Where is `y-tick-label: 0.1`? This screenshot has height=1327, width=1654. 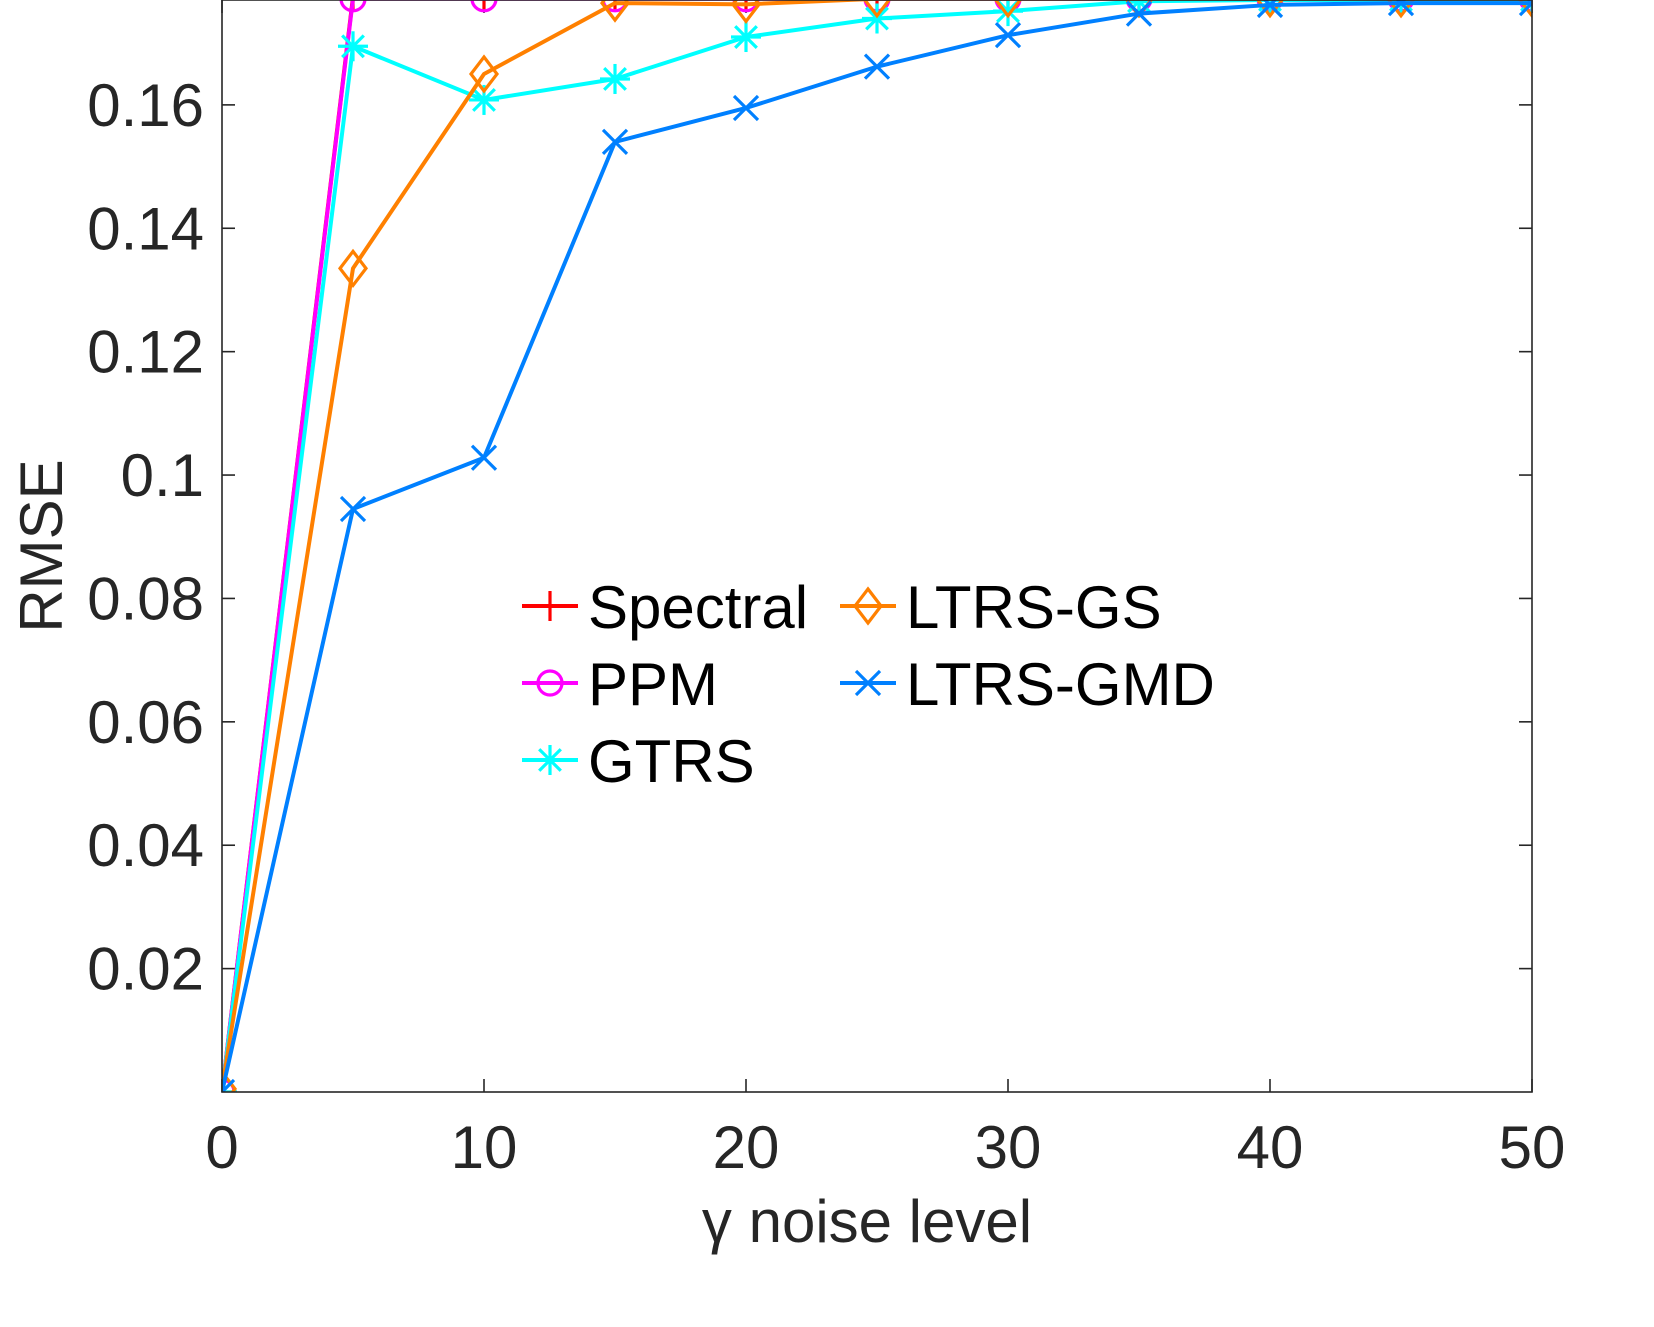 y-tick-label: 0.1 is located at coordinates (162, 475).